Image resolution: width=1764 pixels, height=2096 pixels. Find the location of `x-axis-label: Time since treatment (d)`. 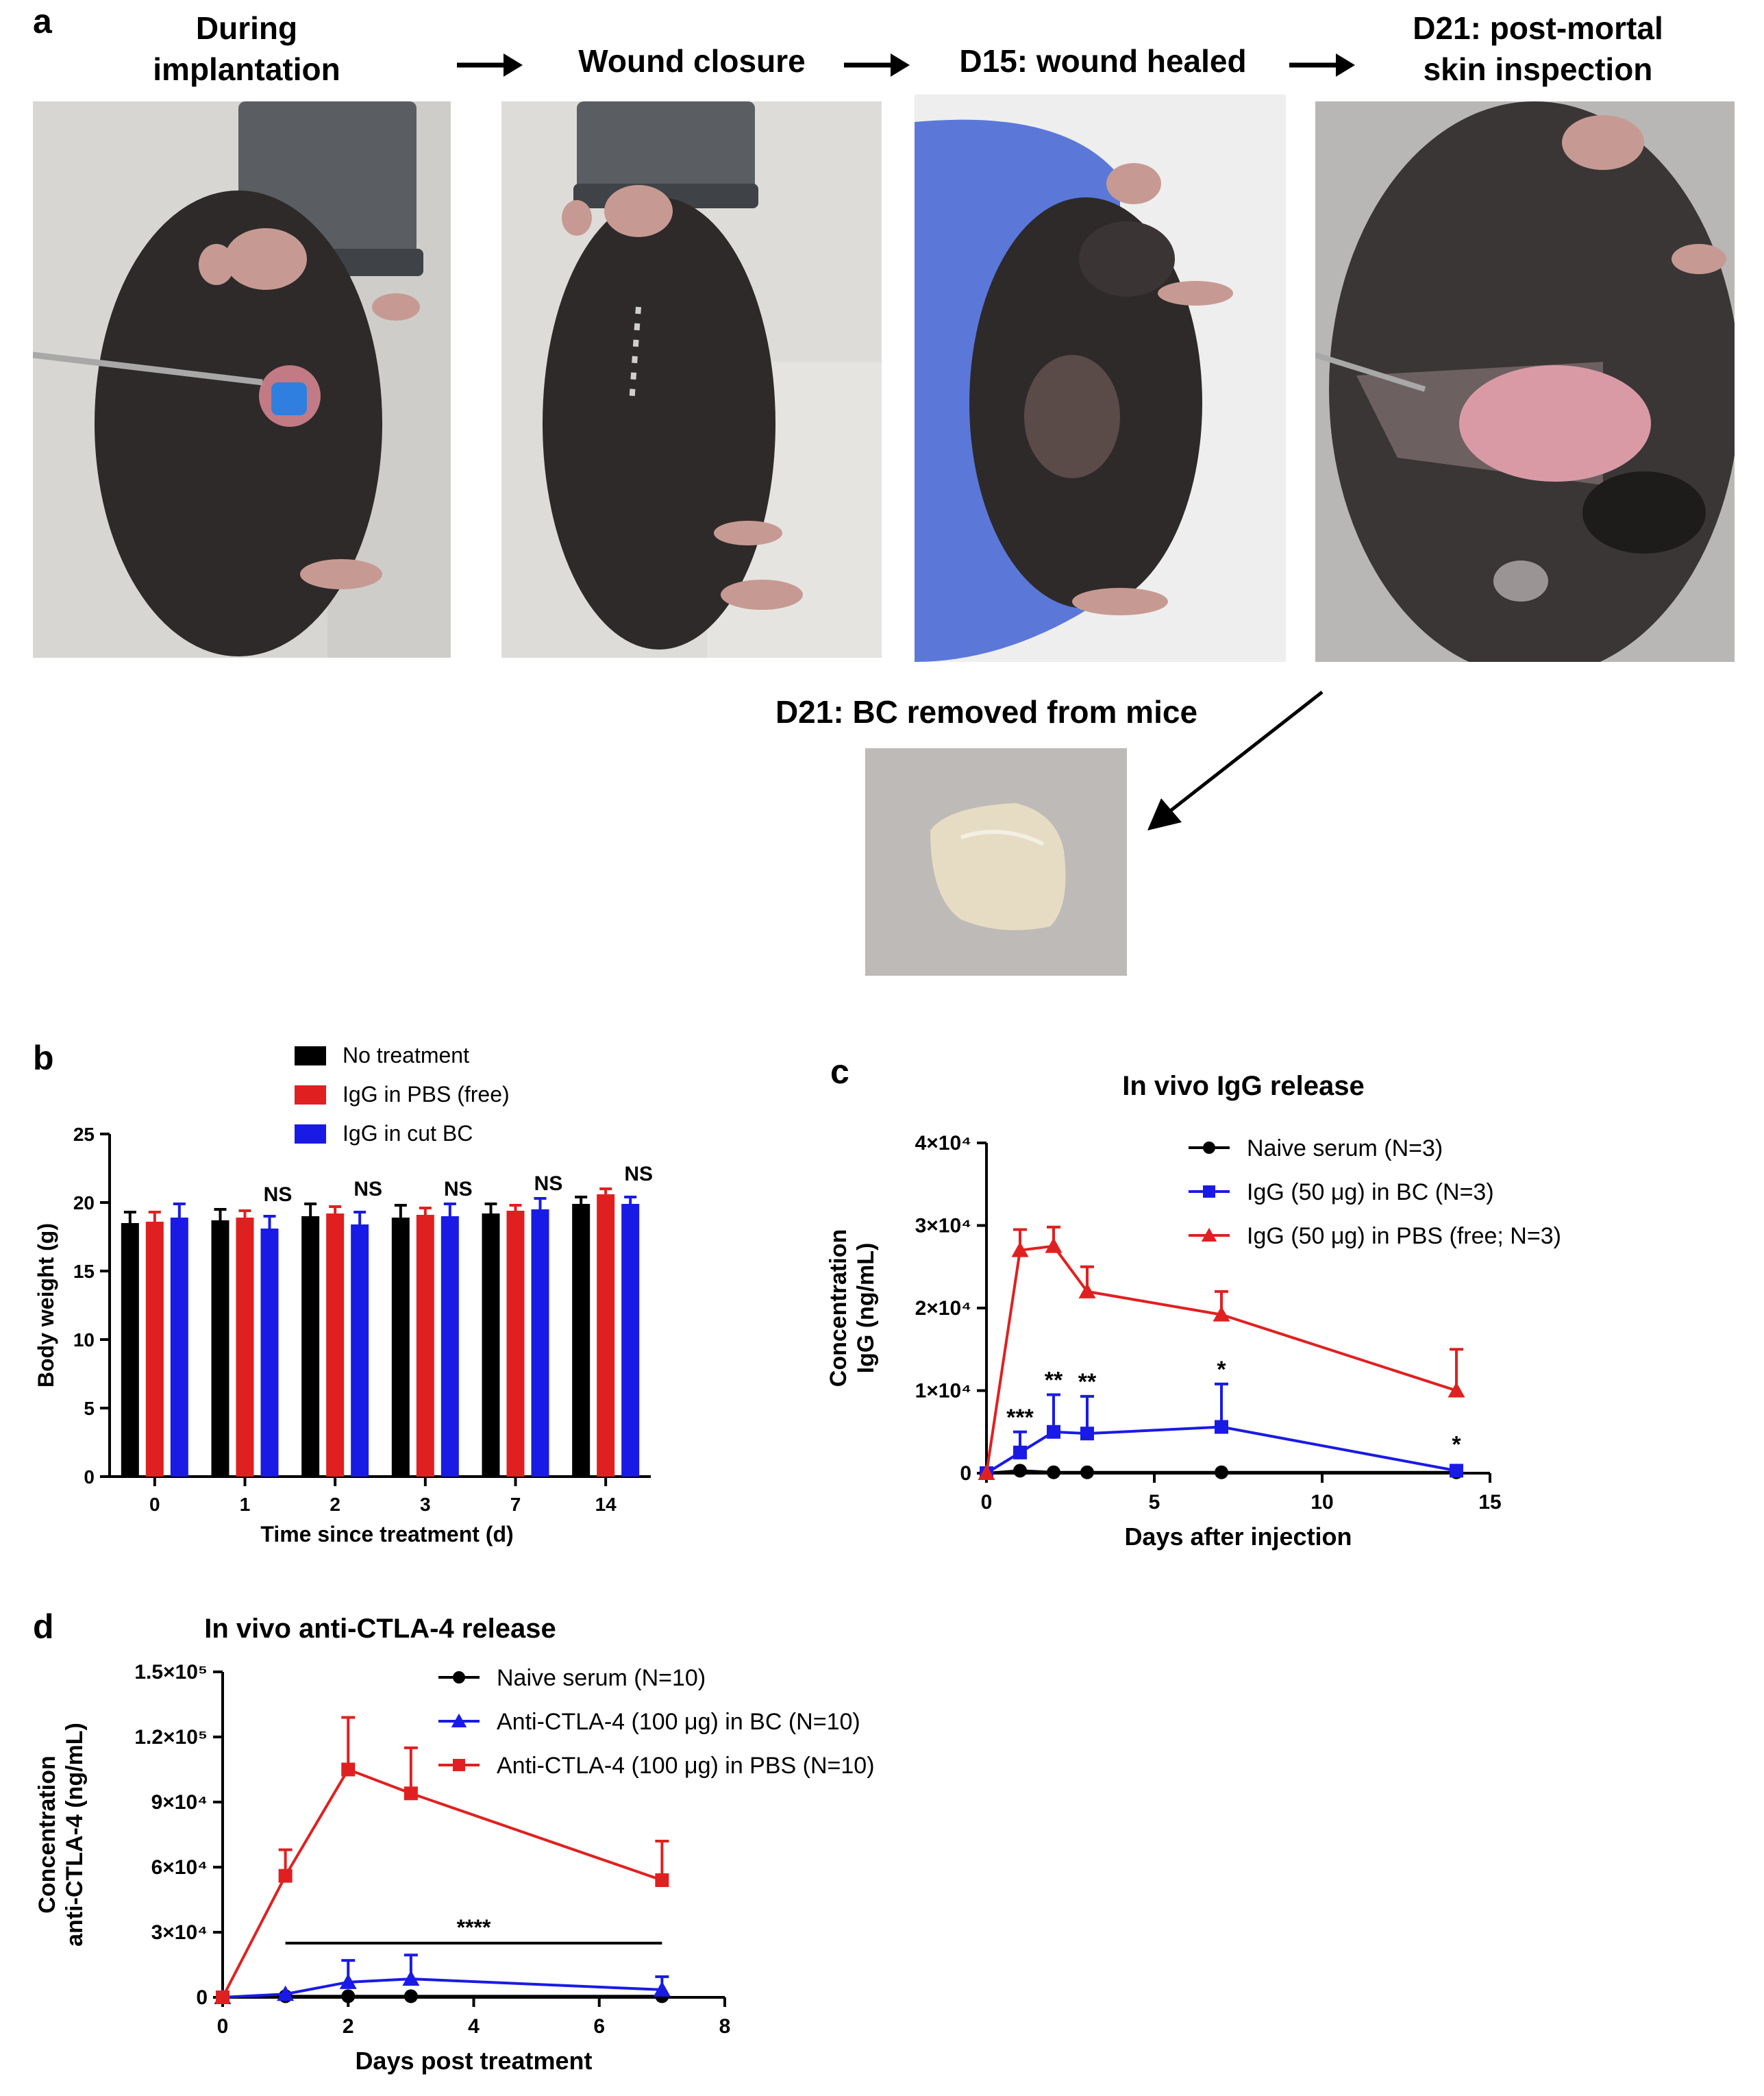

x-axis-label: Time since treatment (d) is located at coordinates (387, 1534).